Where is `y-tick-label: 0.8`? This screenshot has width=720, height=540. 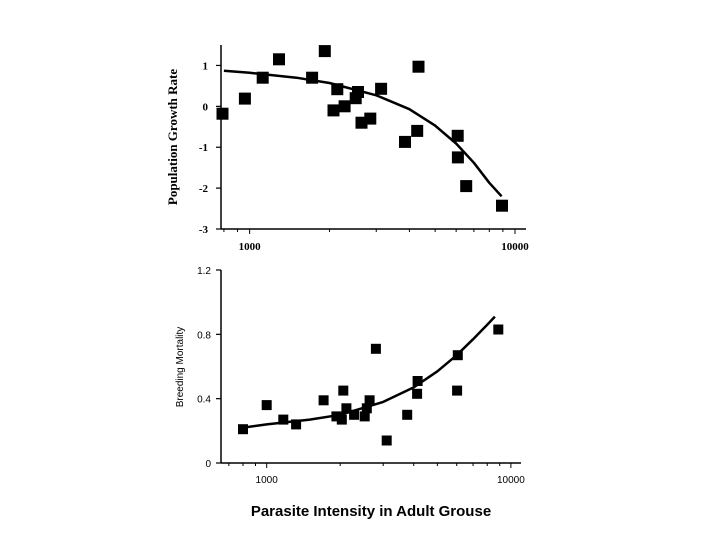 y-tick-label: 0.8 is located at coordinates (204, 335).